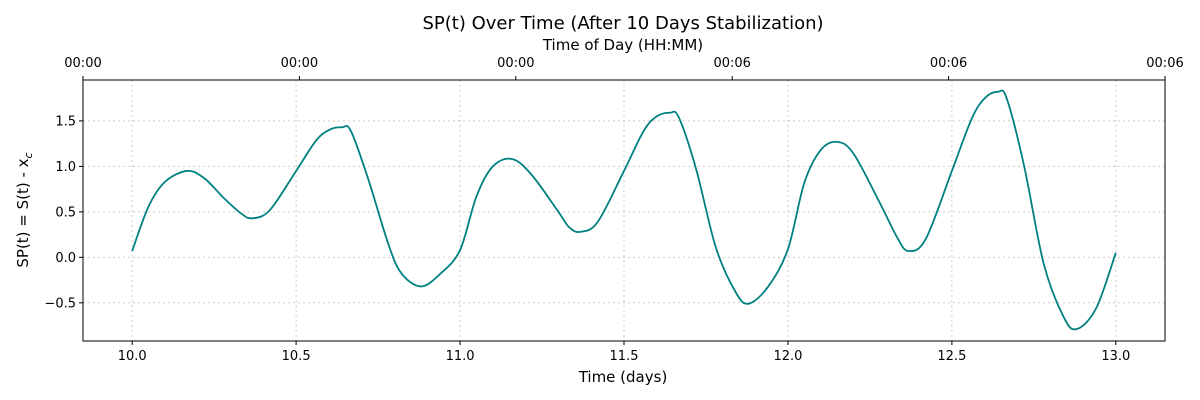  I want to click on x-tick-label: 10.5, so click(296, 356).